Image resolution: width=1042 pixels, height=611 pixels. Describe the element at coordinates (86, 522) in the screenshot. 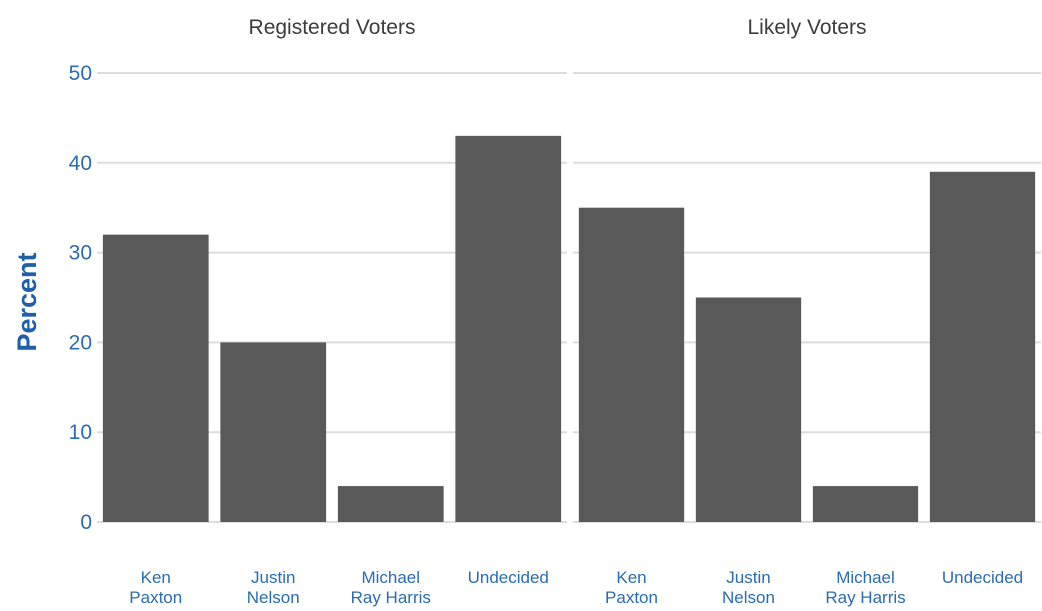

I see `y-tick-label: 0` at that location.